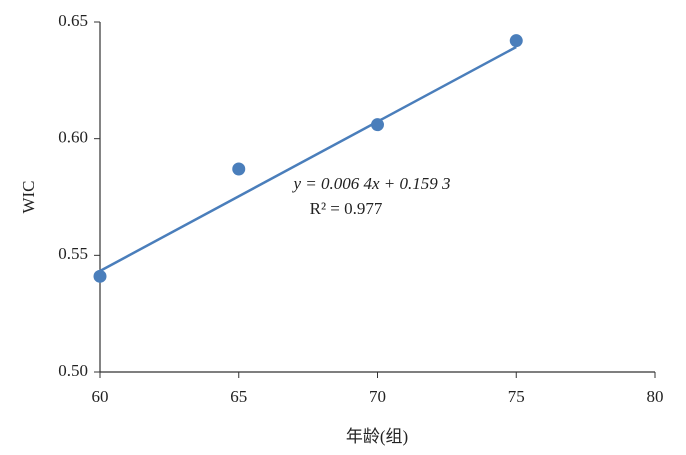 The height and width of the screenshot is (455, 686). What do you see at coordinates (28, 196) in the screenshot?
I see `y-axis-label: WIC` at bounding box center [28, 196].